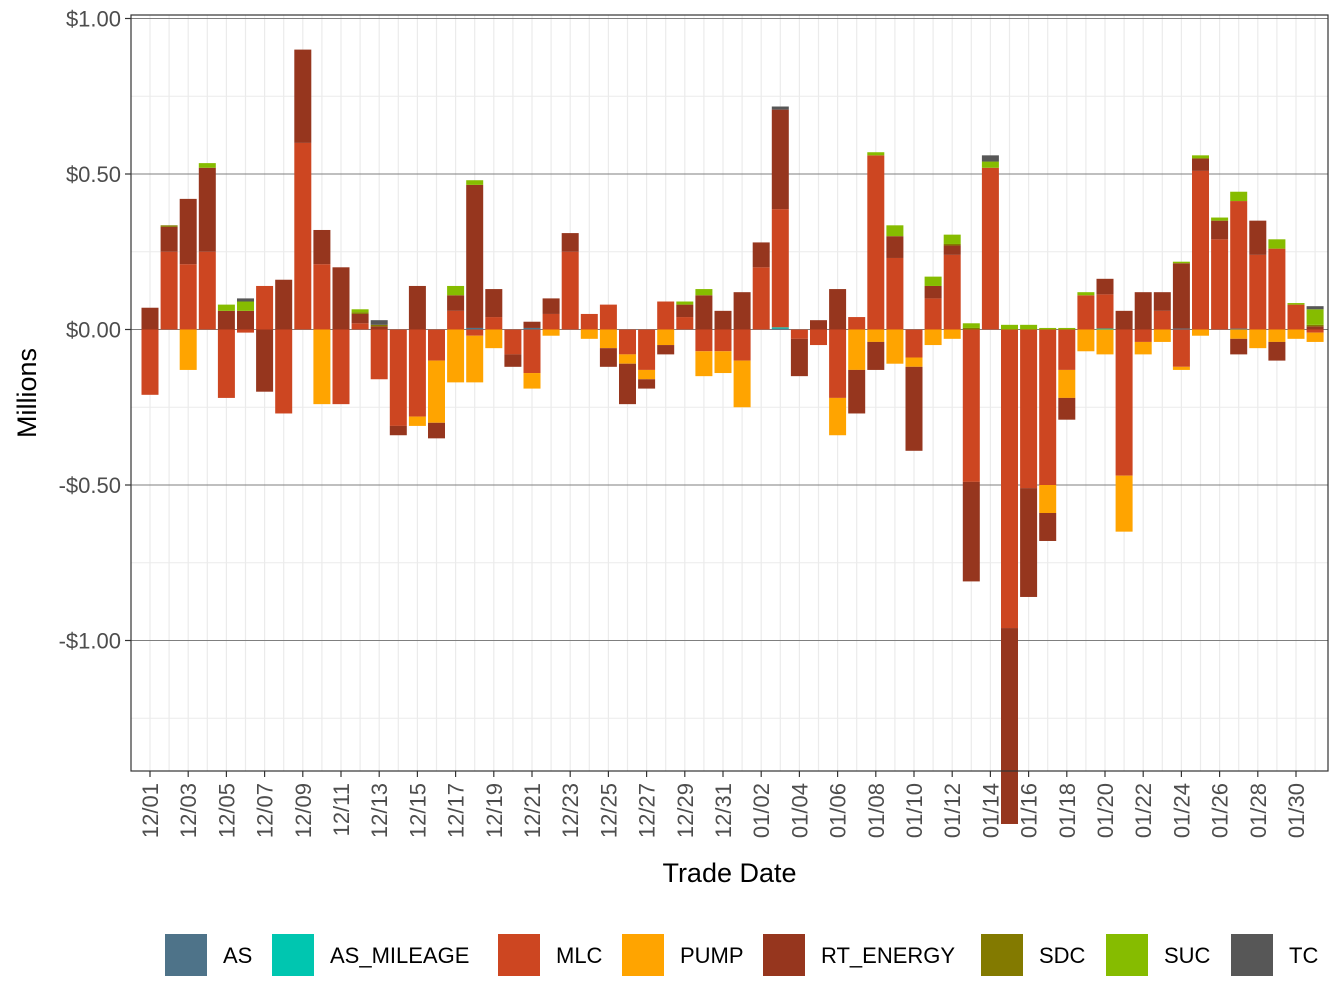 The height and width of the screenshot is (1008, 1344). Describe the element at coordinates (226, 810) in the screenshot. I see `x-tick-label: 12/05` at that location.